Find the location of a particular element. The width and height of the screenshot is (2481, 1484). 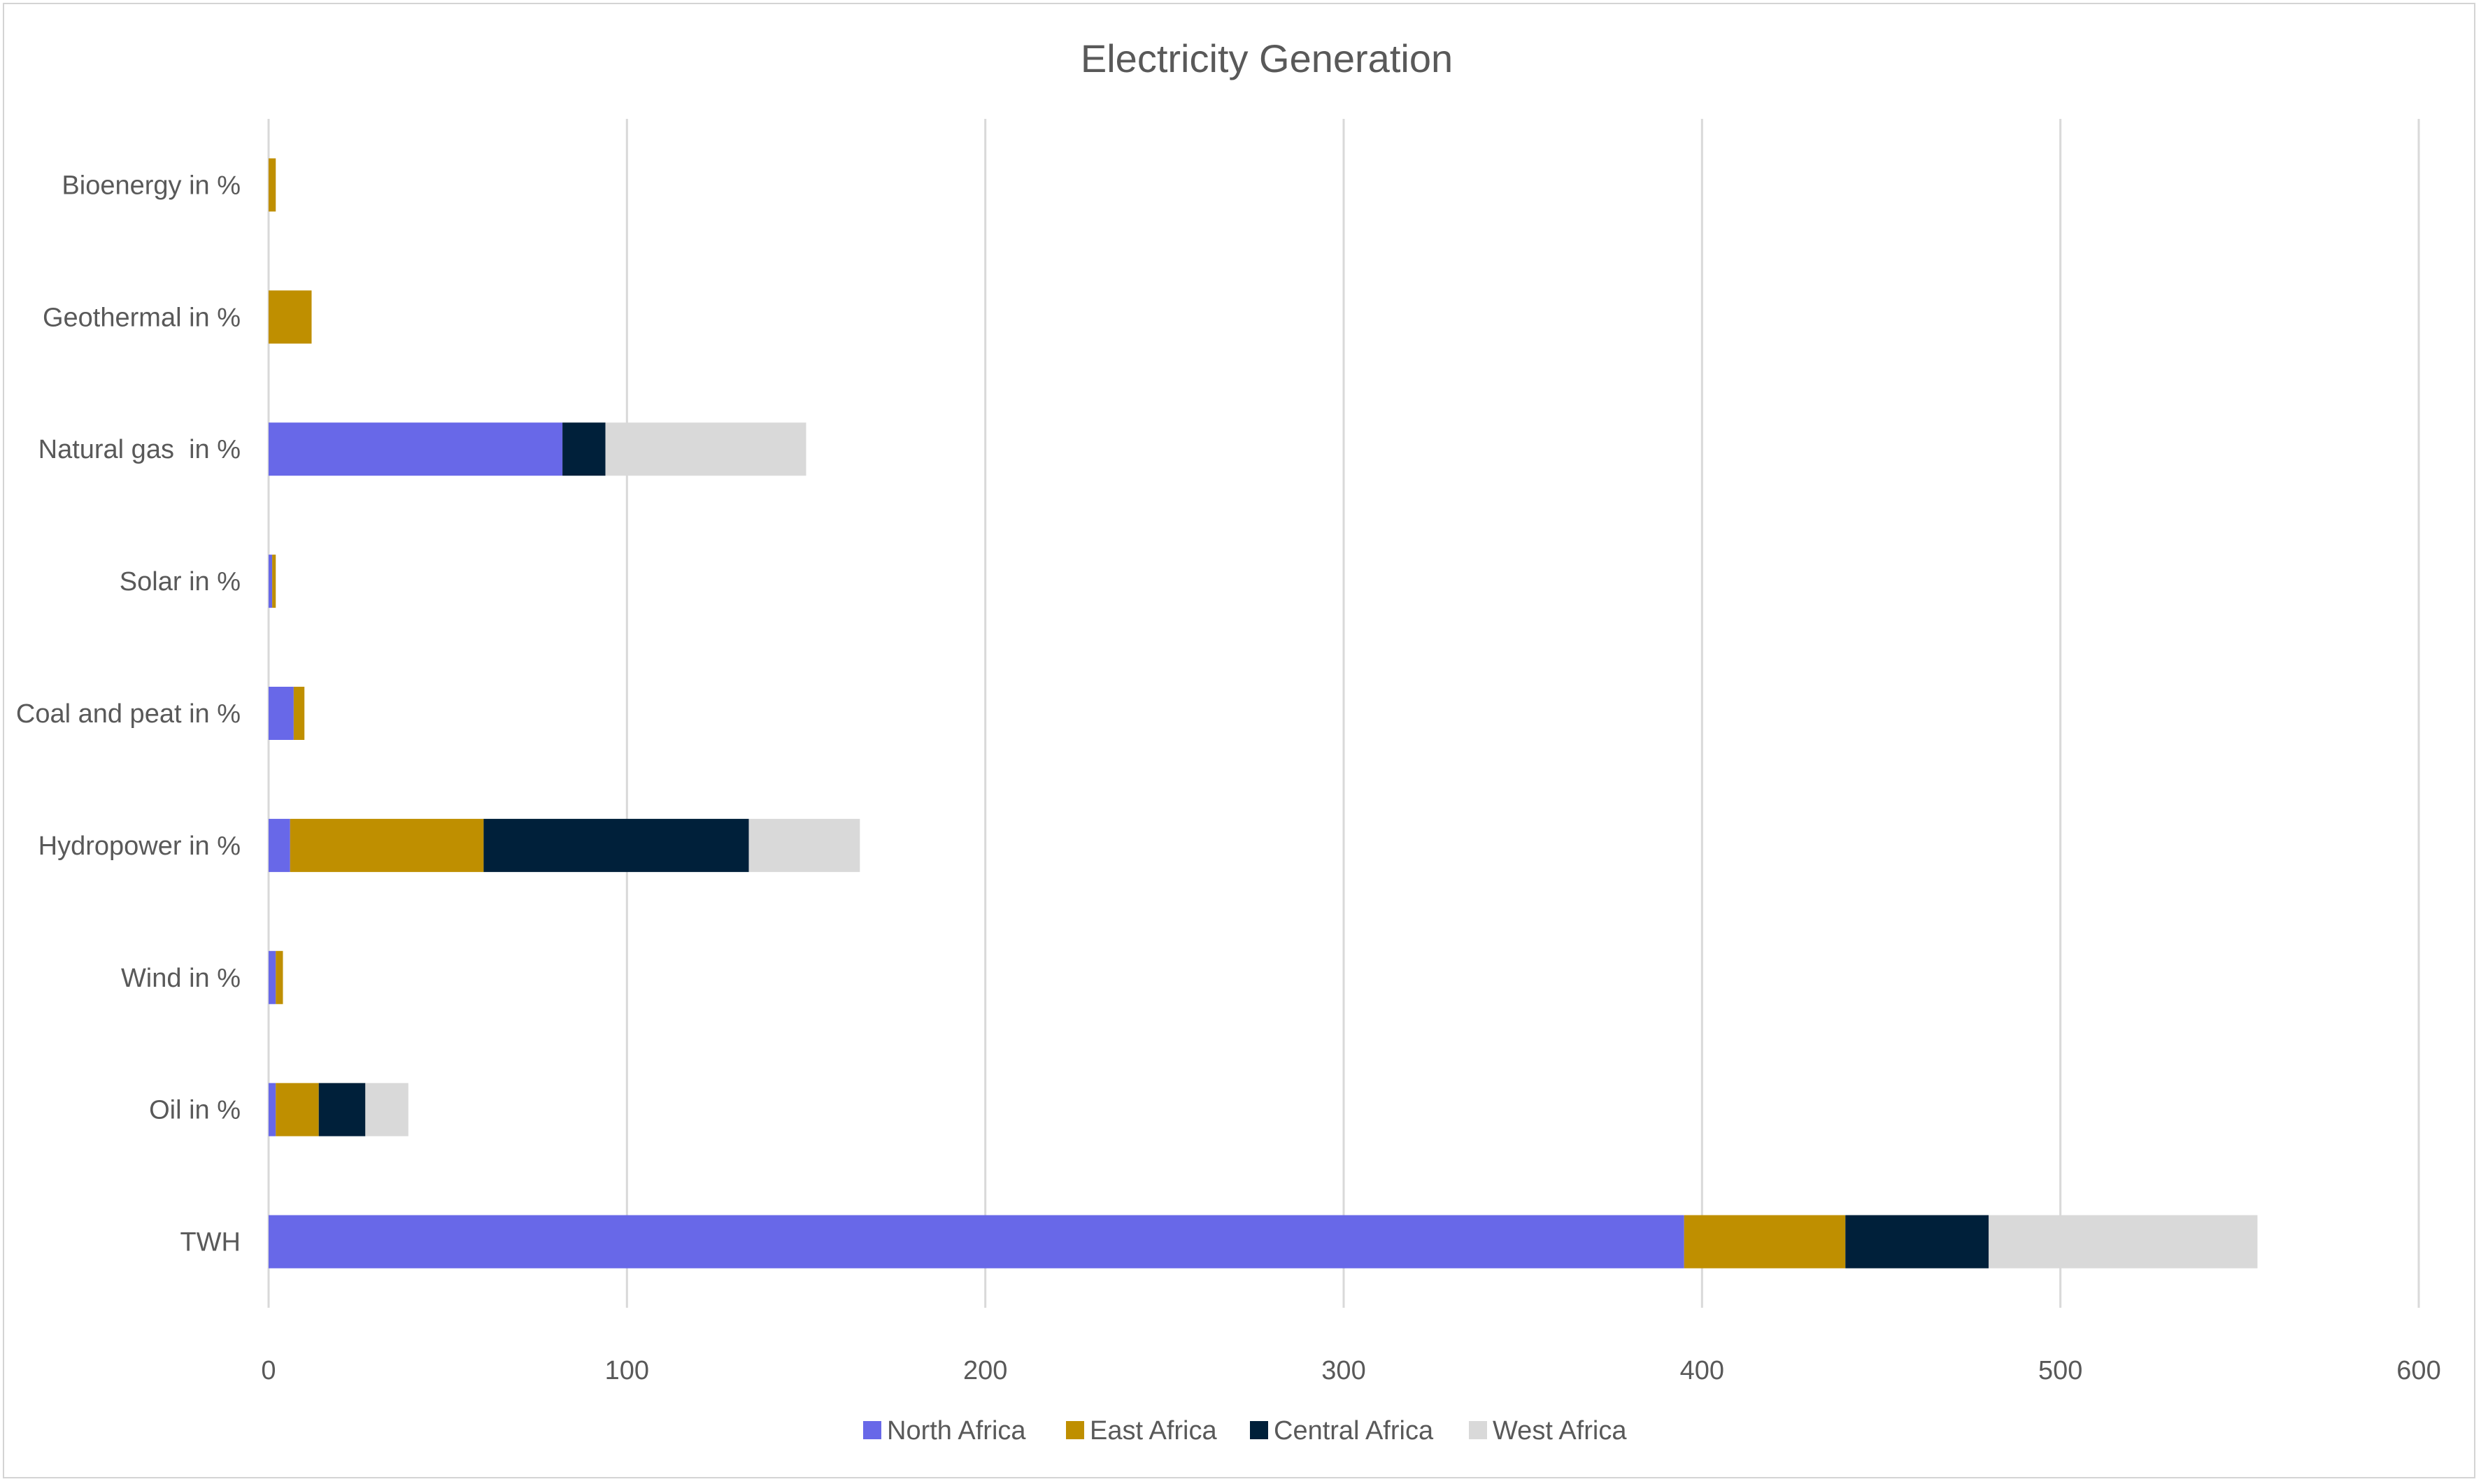

y-category-label: Solar in % is located at coordinates (180, 582).